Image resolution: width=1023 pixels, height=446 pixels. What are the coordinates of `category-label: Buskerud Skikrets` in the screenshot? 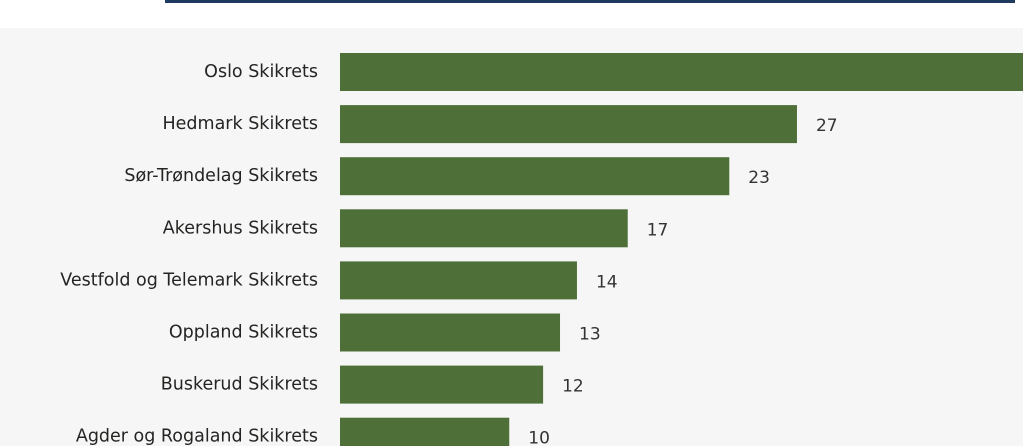 It's located at (239, 385).